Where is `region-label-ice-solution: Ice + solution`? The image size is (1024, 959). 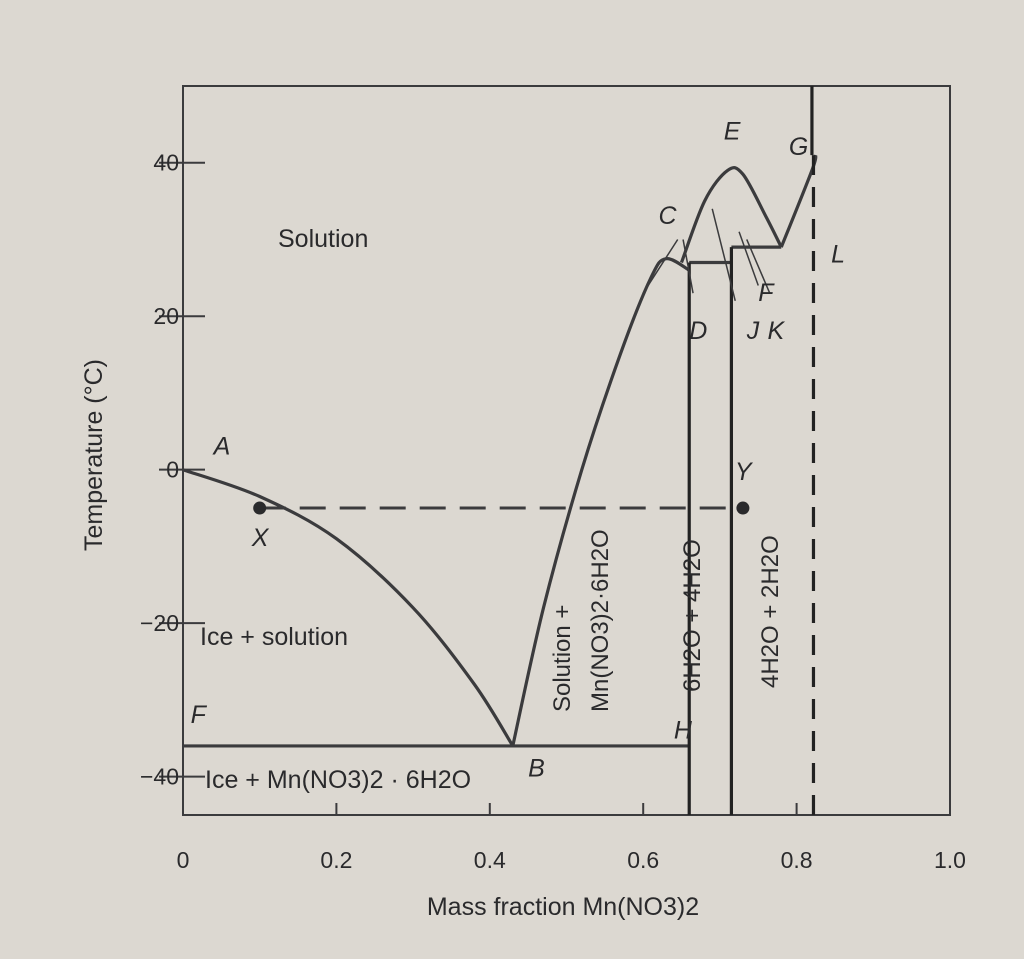
region-label-ice-solution: Ice + solution is located at coordinates (274, 637).